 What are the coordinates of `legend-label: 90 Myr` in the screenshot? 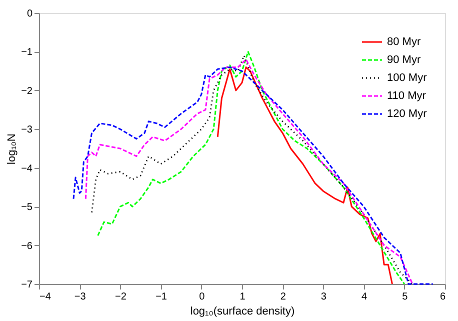 It's located at (404, 60).